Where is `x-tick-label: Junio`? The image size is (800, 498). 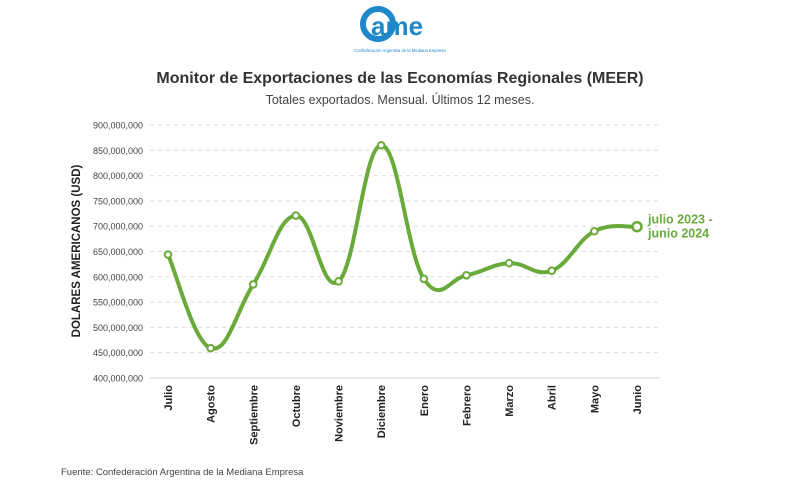 x-tick-label: Junio is located at coordinates (638, 400).